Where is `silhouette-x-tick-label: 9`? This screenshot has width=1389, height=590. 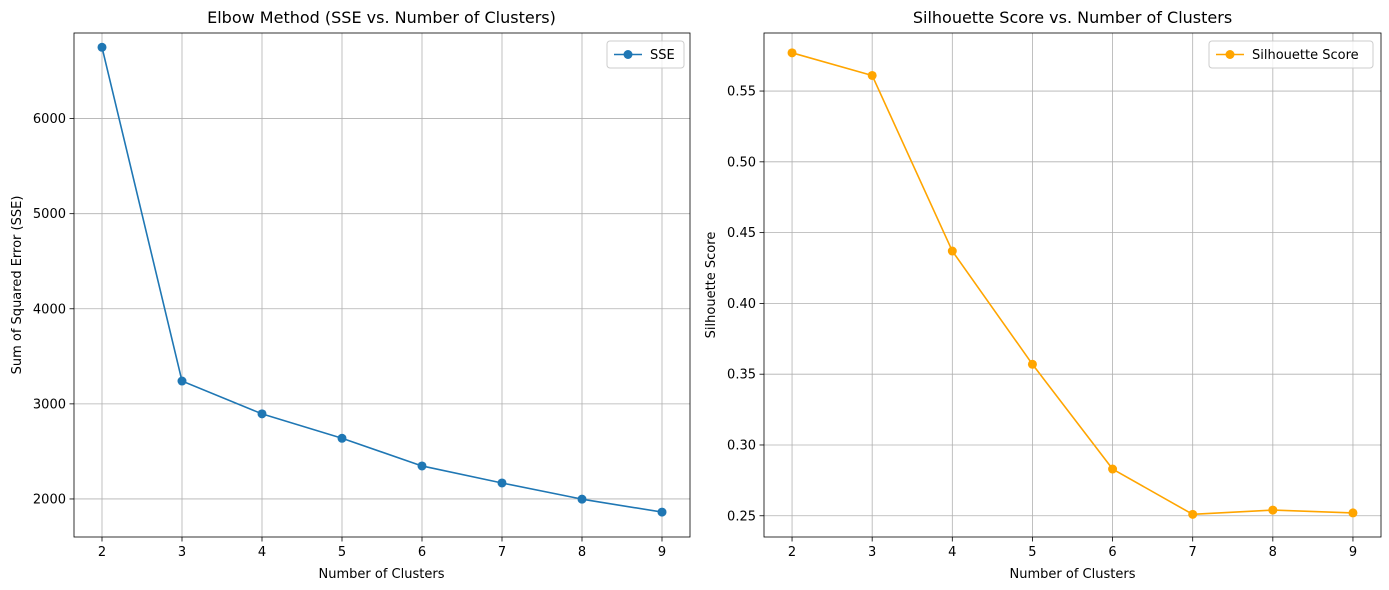
silhouette-x-tick-label: 9 is located at coordinates (1353, 552).